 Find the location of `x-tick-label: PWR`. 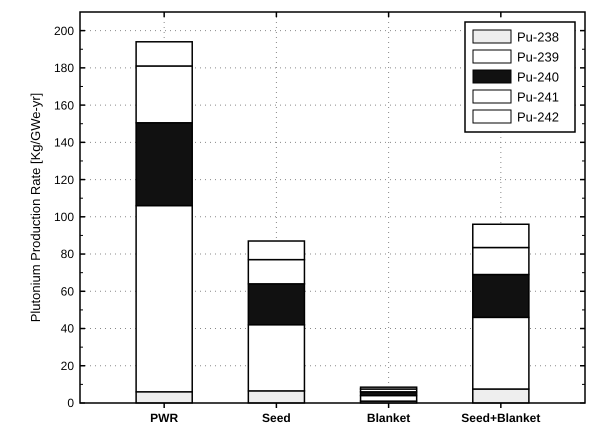

x-tick-label: PWR is located at coordinates (164, 418).